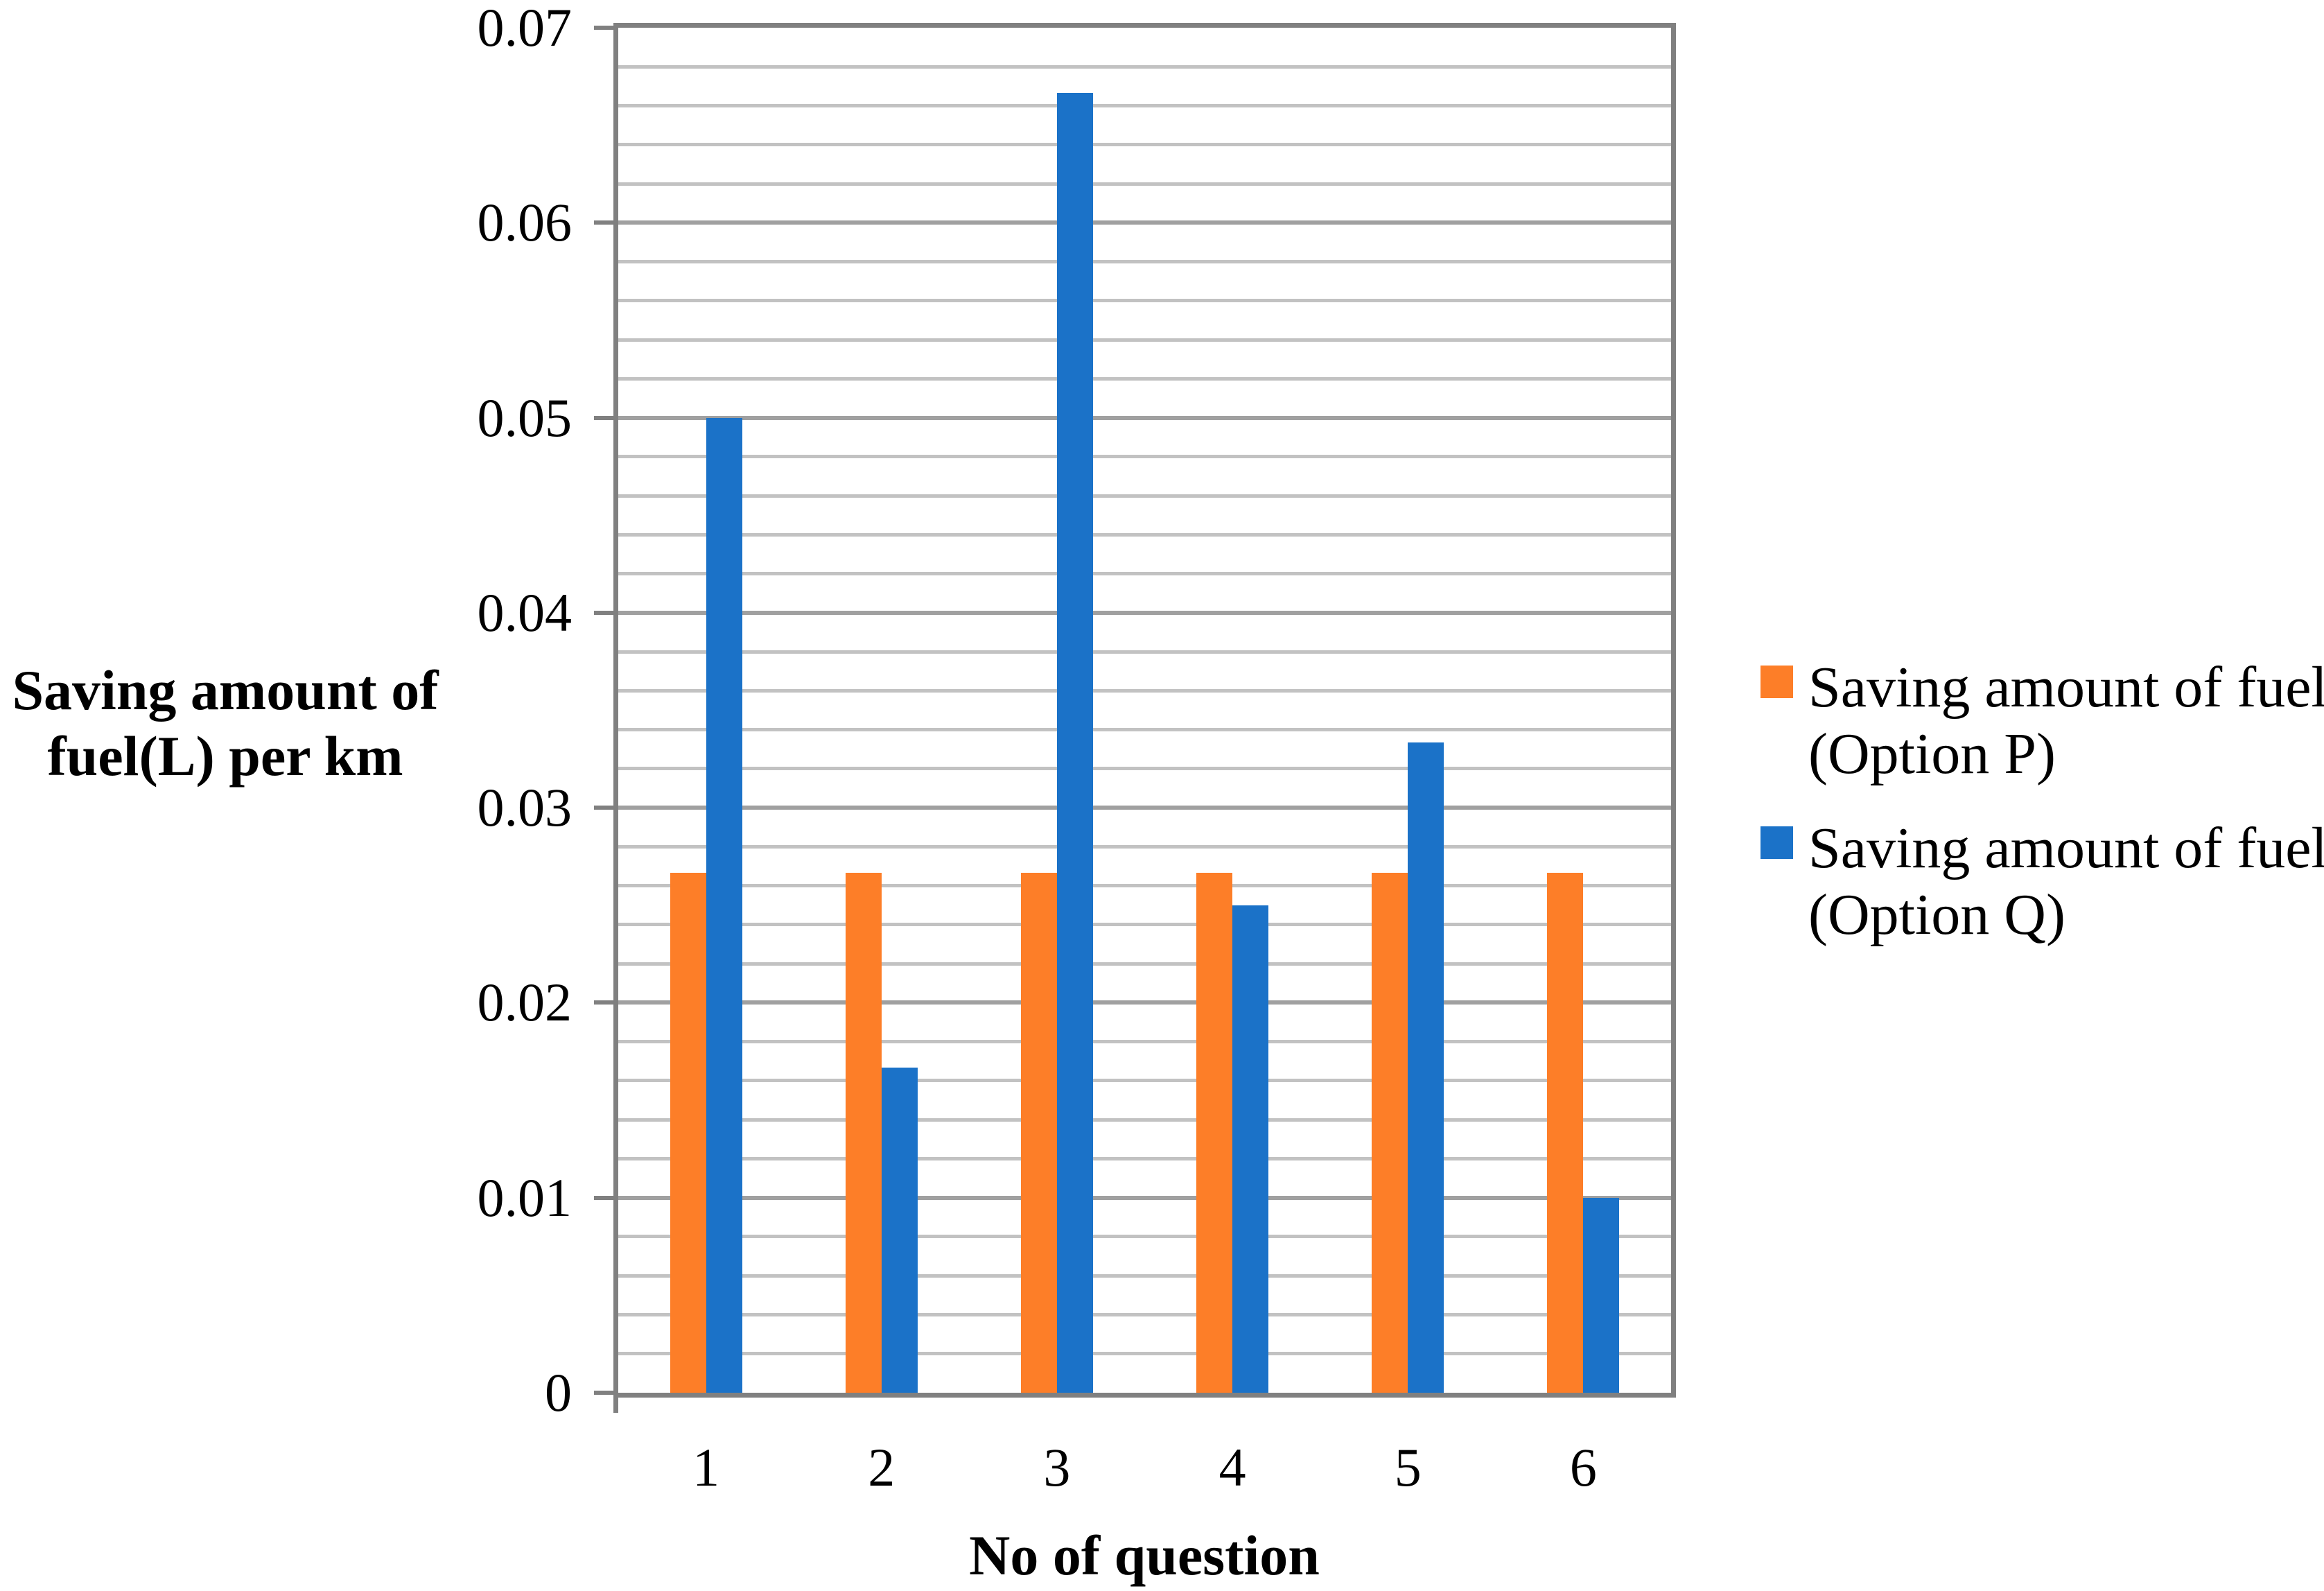  I want to click on legend-label-line: (Option P), so click(1932, 754).